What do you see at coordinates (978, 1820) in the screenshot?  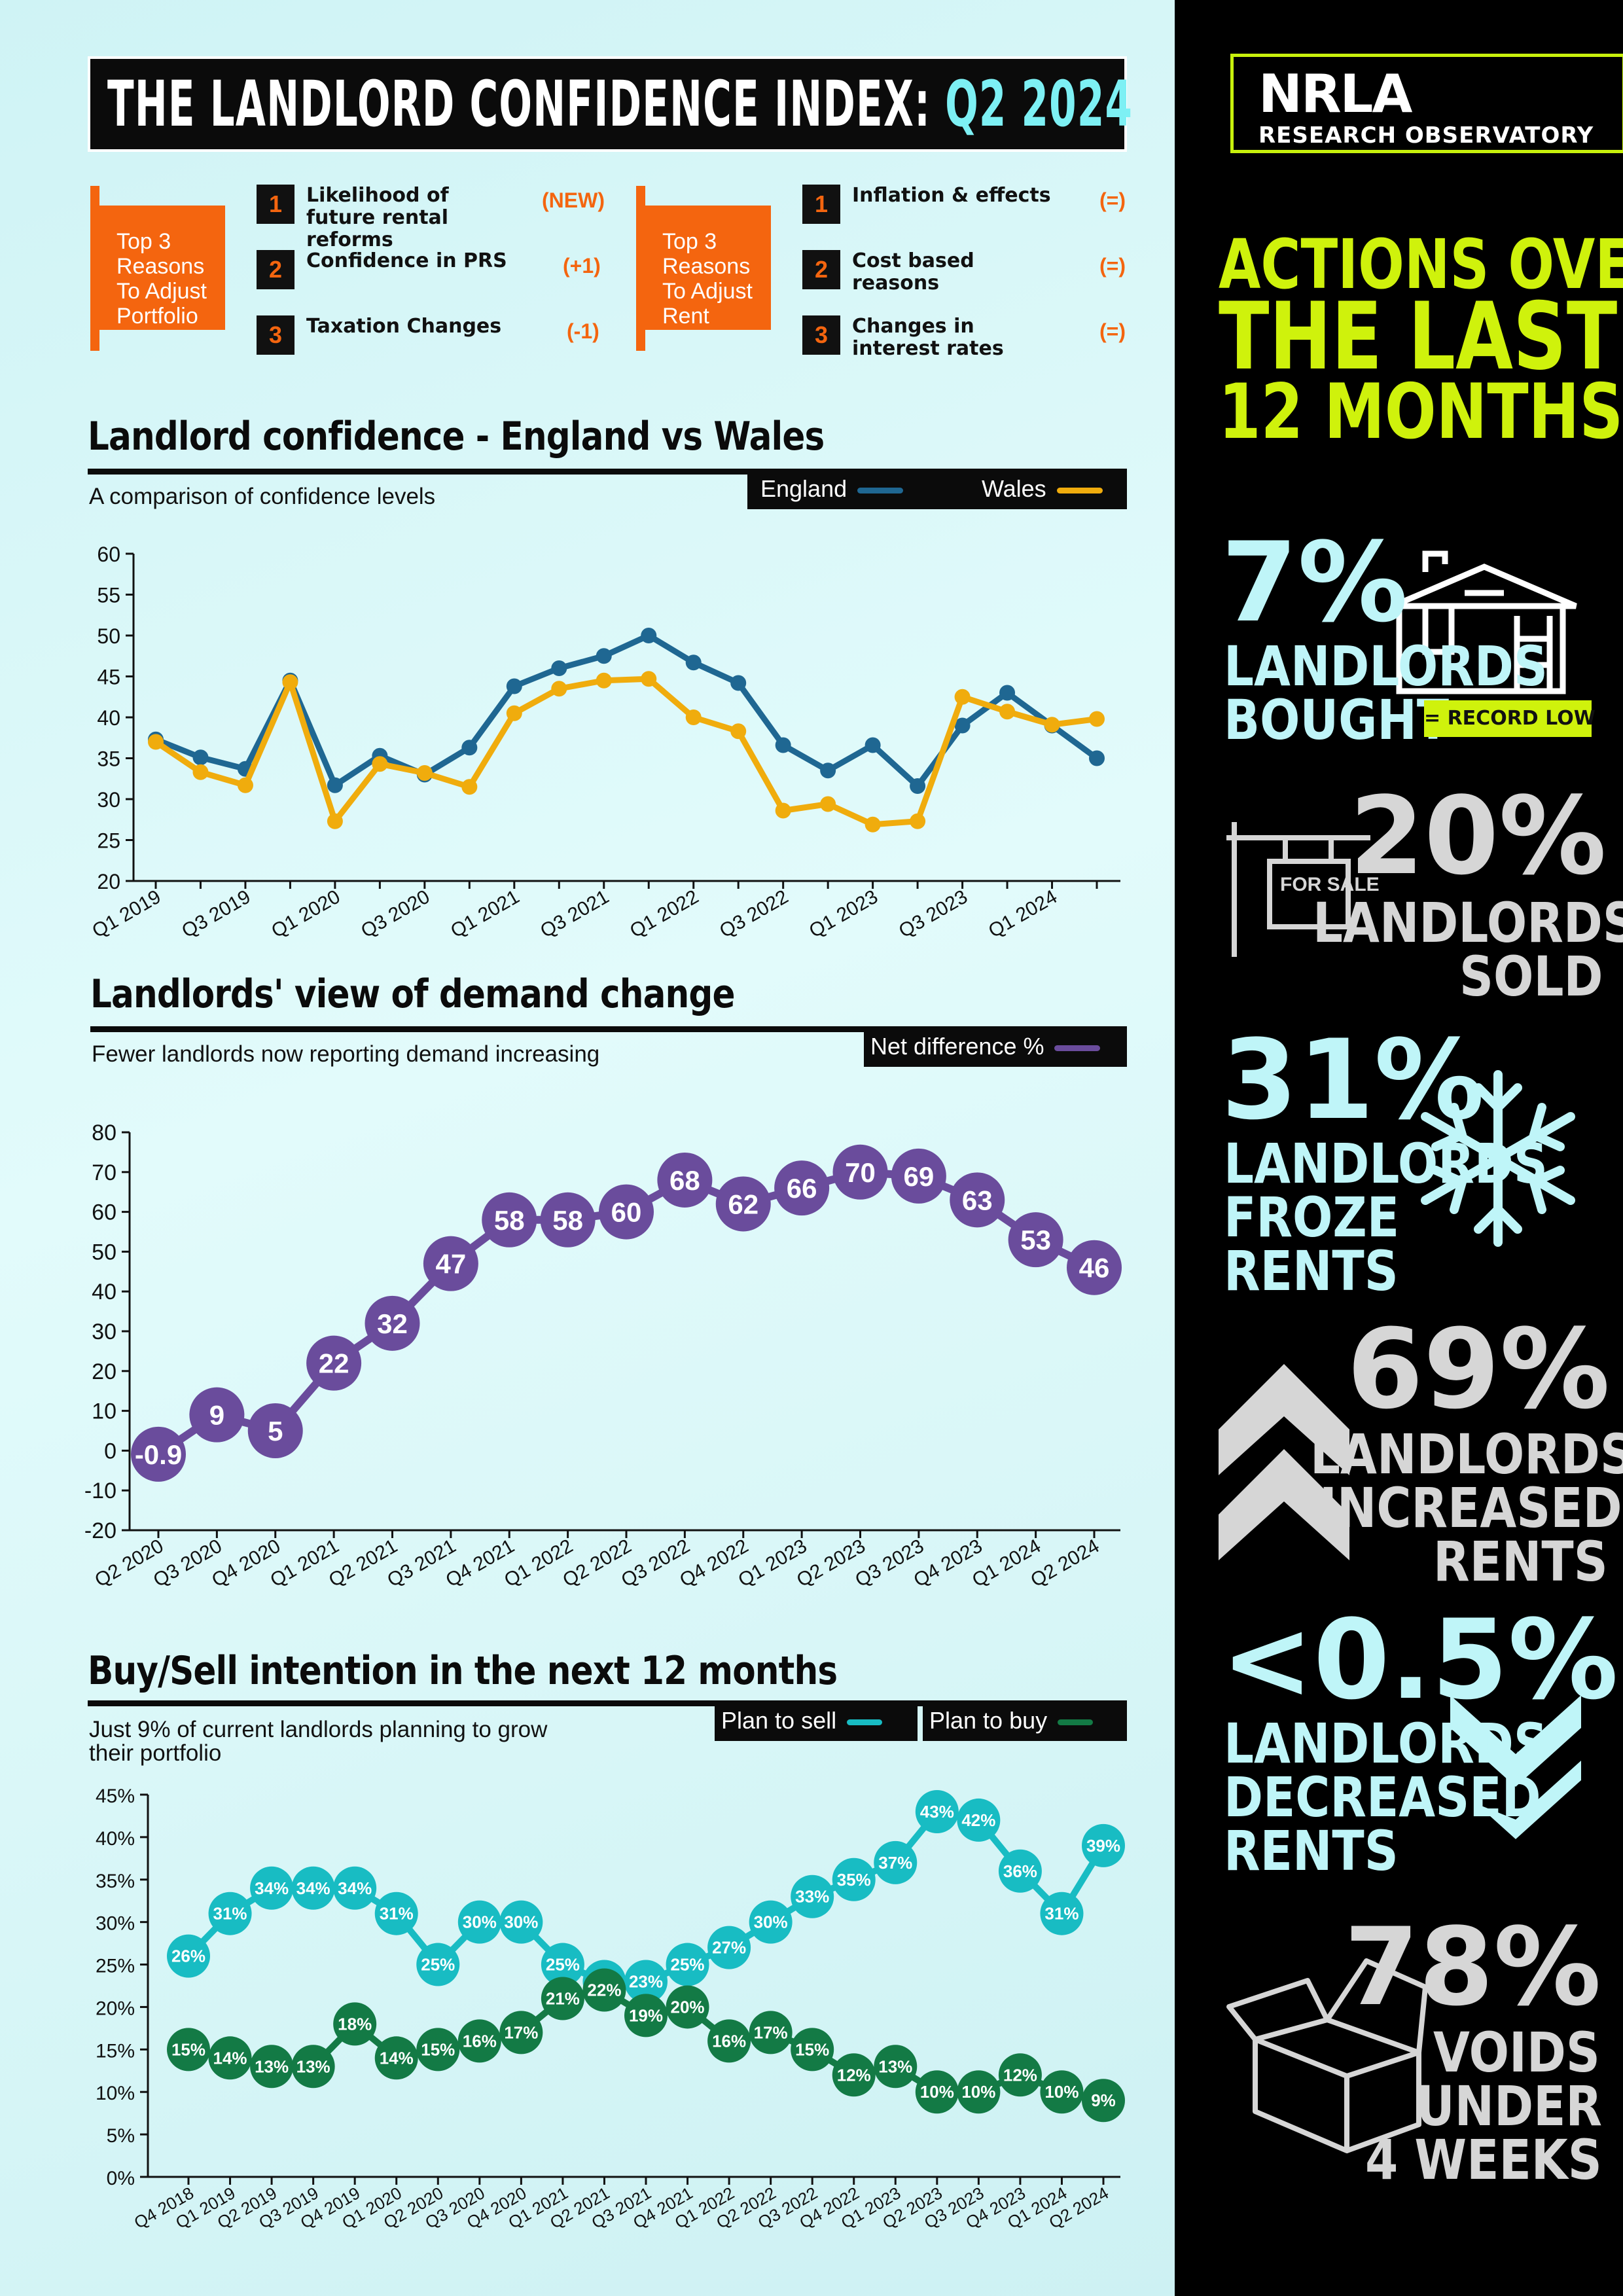 I see `buysell-data-label-sell: 42%` at bounding box center [978, 1820].